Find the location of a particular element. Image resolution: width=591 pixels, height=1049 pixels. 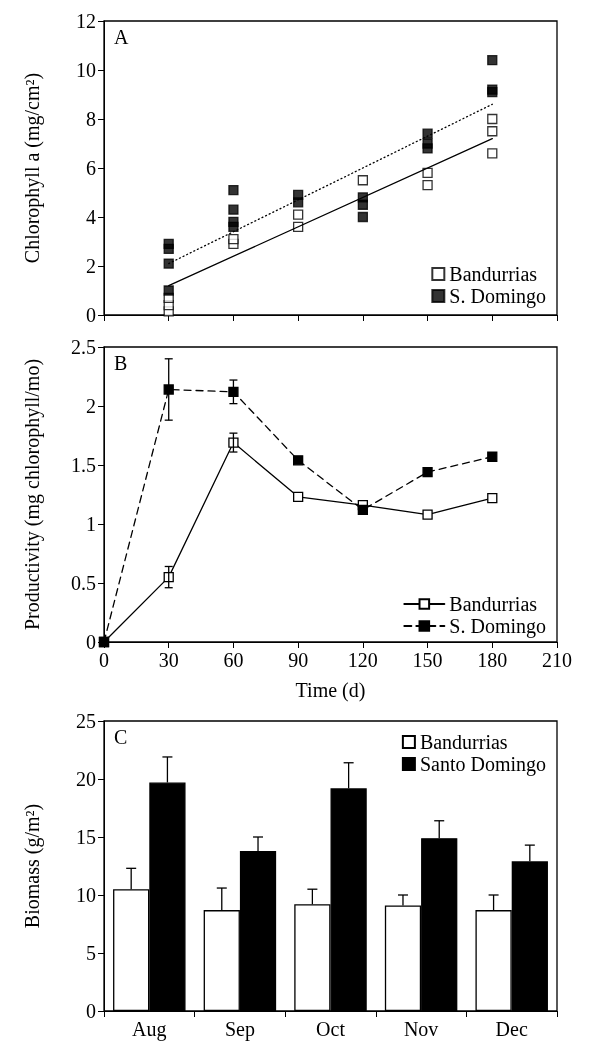

x-axis-title: Time (d) is located at coordinates (330, 690).